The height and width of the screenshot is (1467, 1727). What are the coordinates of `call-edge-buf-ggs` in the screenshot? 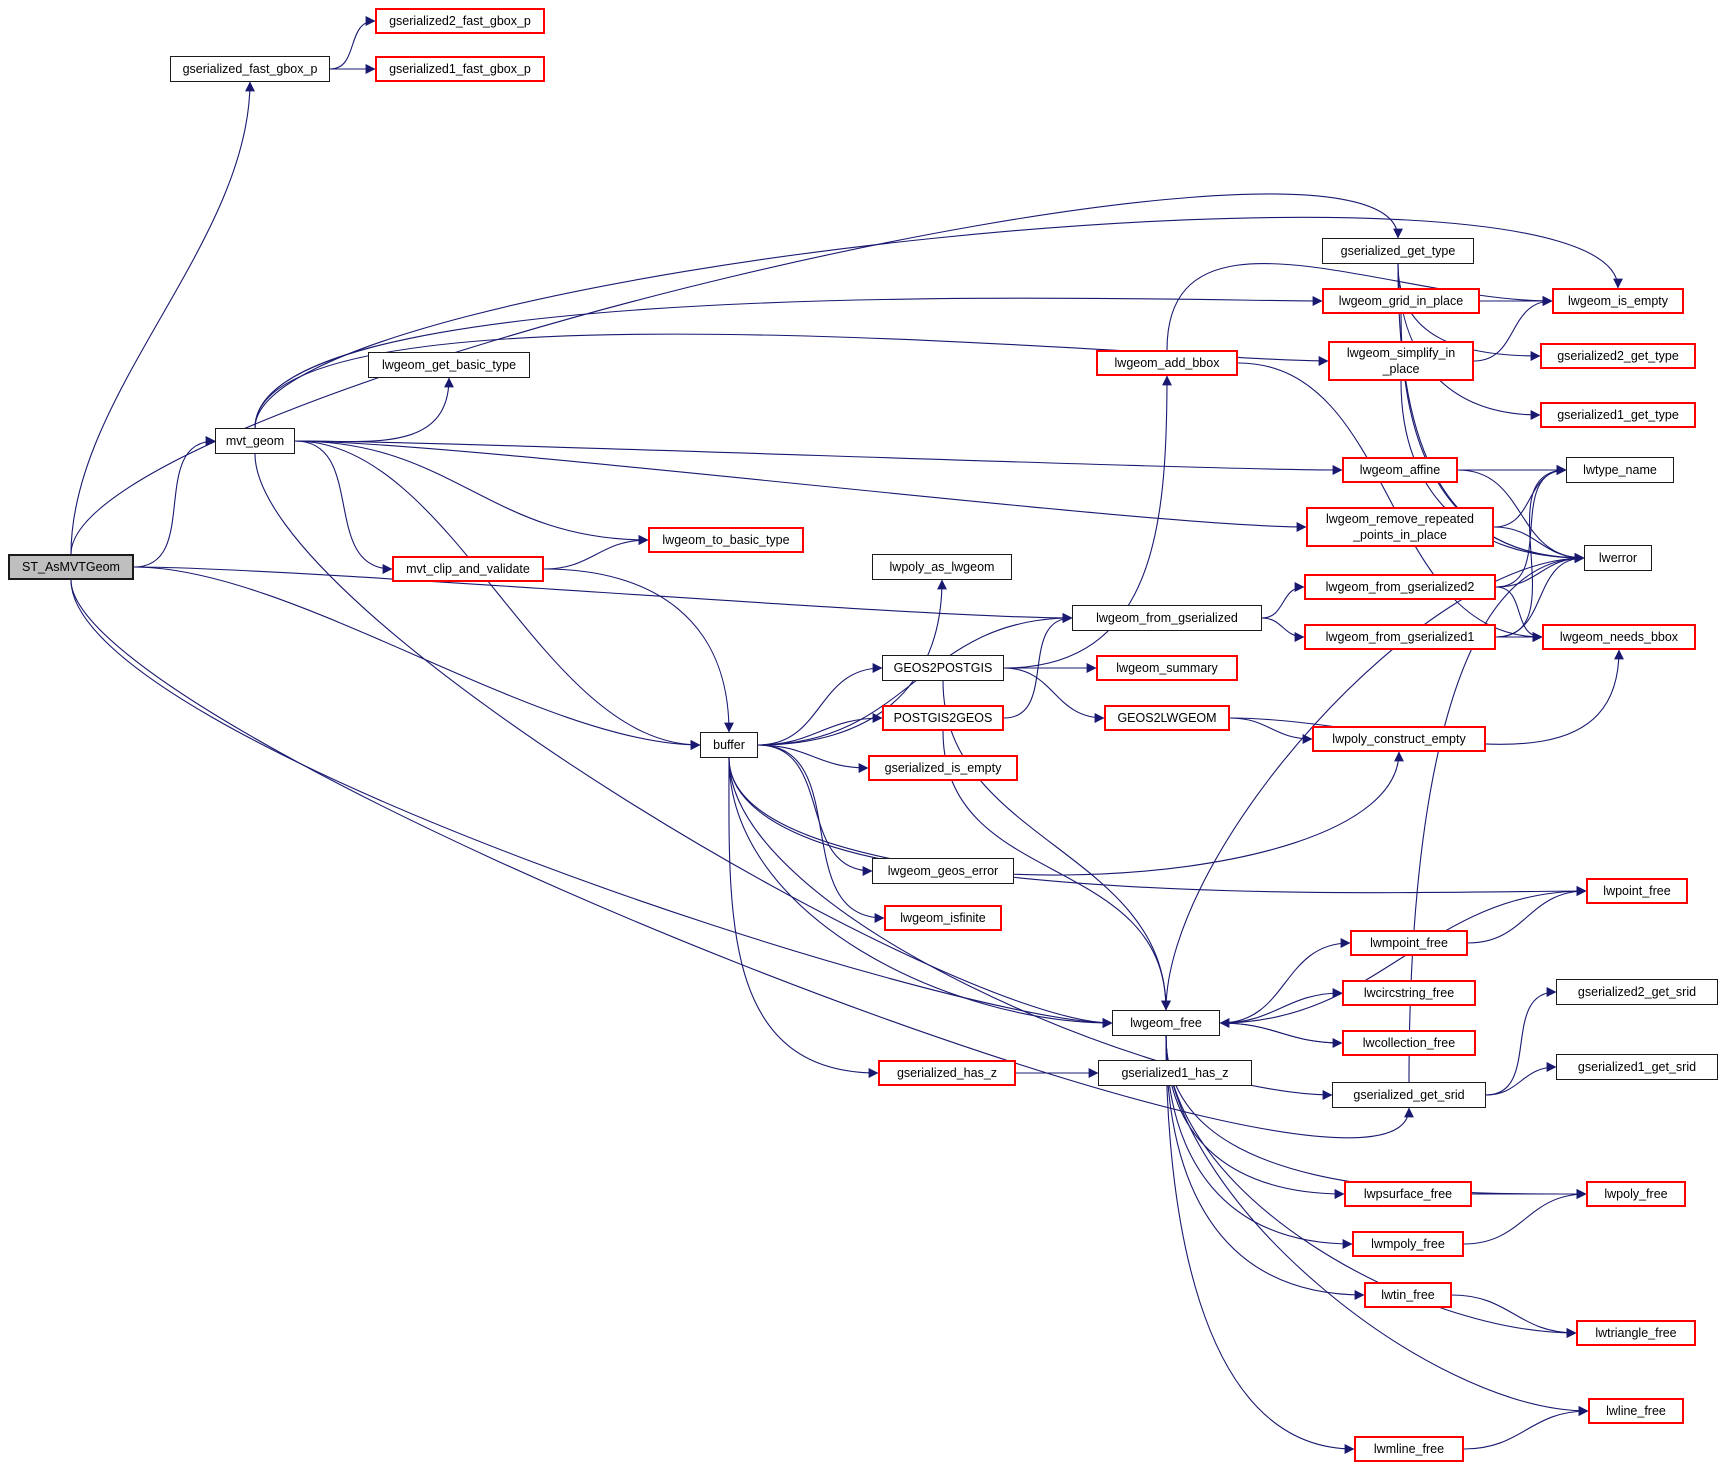 It's located at (1030, 928).